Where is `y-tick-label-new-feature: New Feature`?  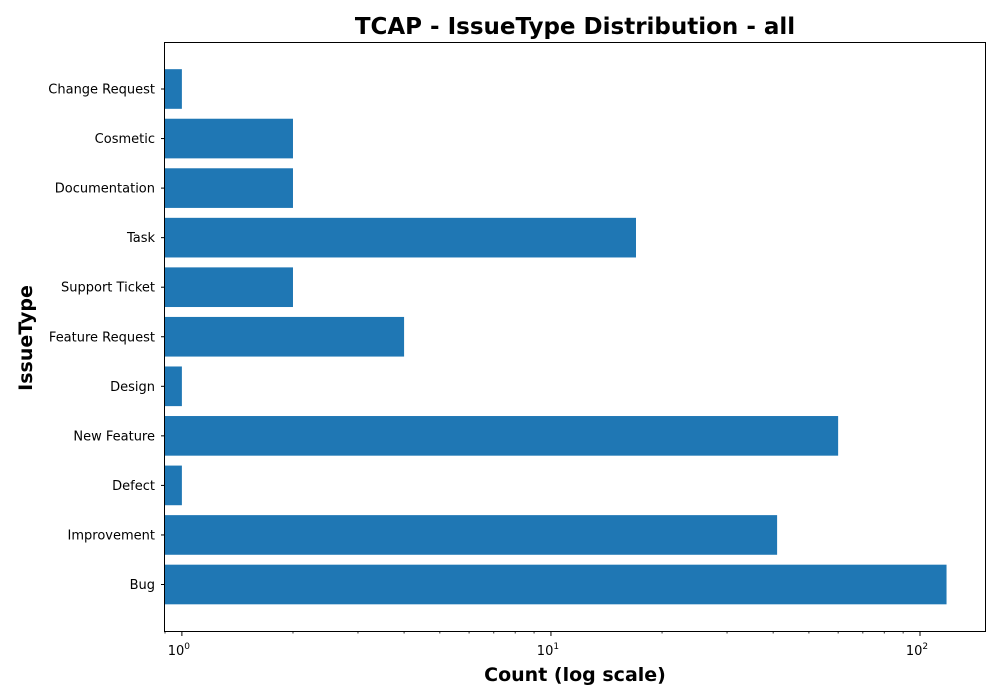
y-tick-label-new-feature: New Feature is located at coordinates (114, 436).